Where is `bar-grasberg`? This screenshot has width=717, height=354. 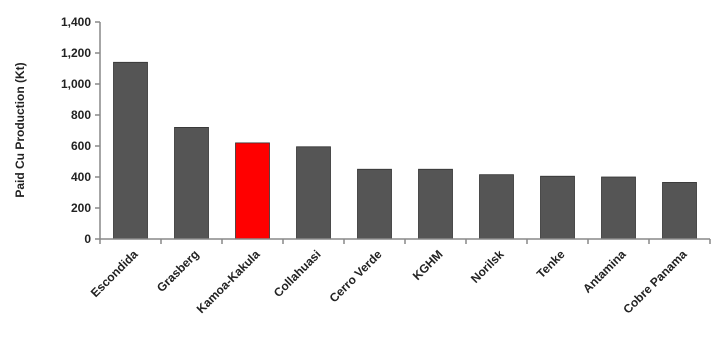 bar-grasberg is located at coordinates (191, 183).